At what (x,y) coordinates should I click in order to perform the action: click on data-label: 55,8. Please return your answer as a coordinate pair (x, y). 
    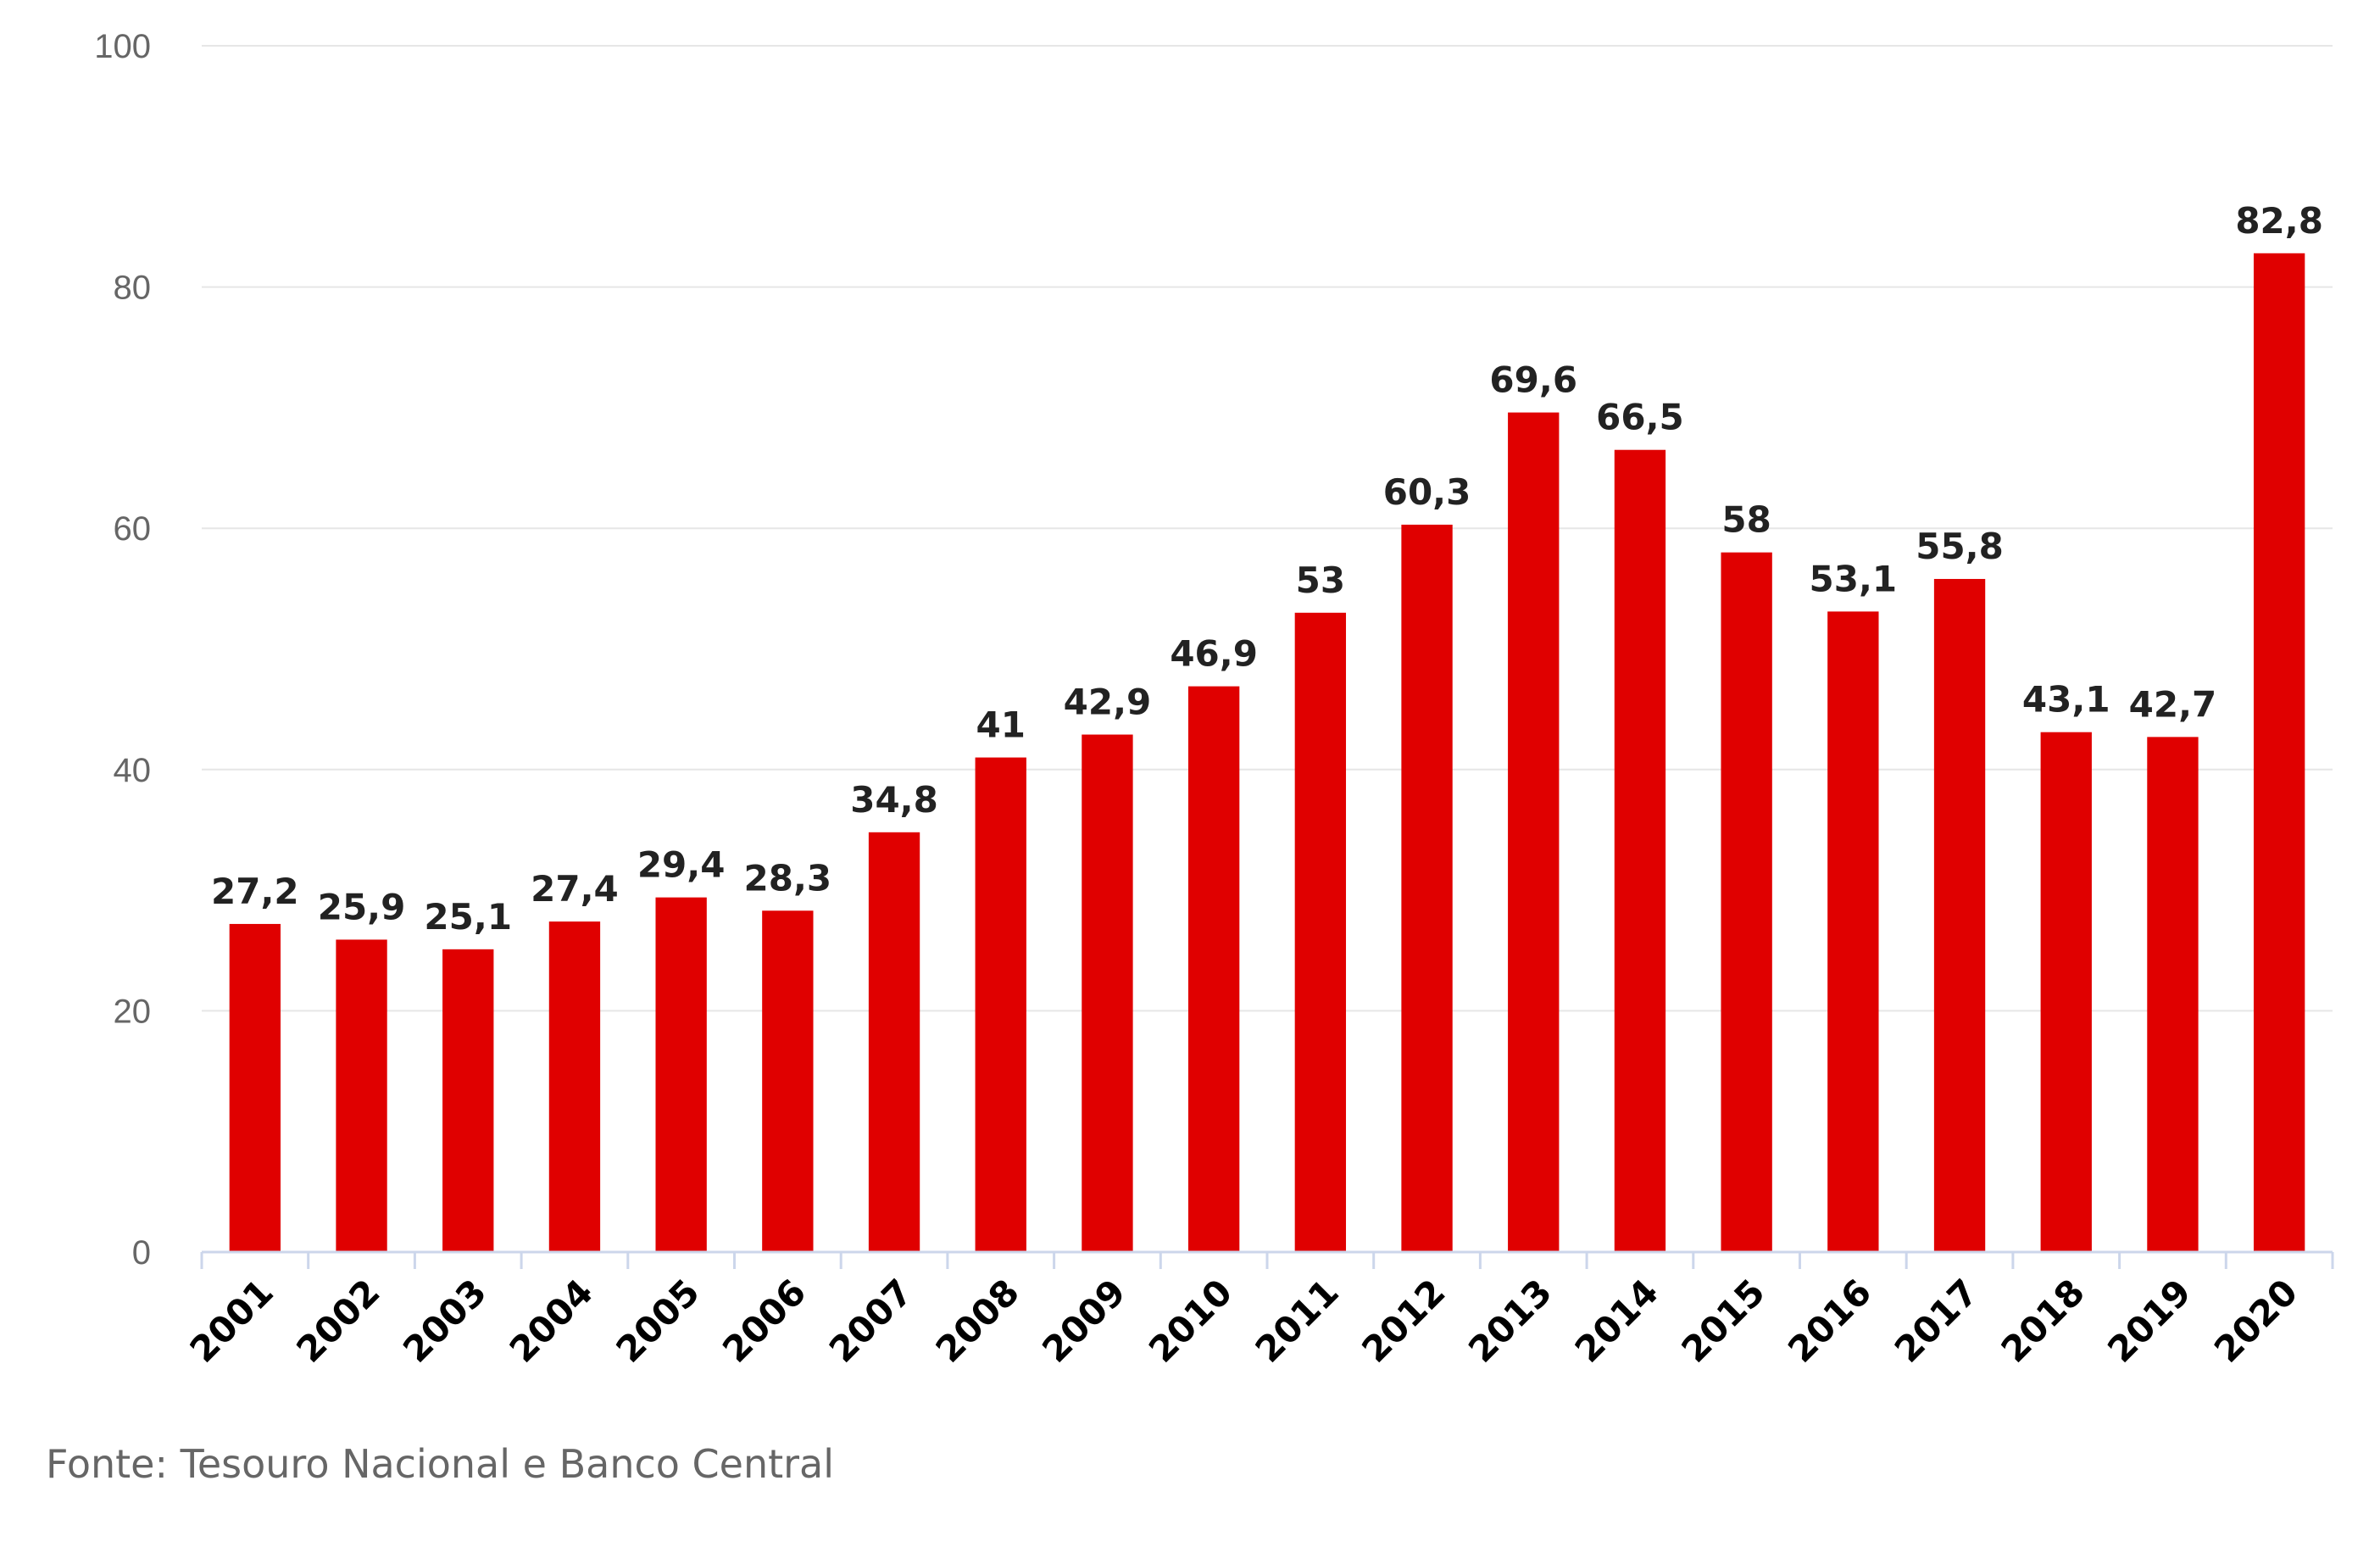
    Looking at the image, I should click on (1960, 546).